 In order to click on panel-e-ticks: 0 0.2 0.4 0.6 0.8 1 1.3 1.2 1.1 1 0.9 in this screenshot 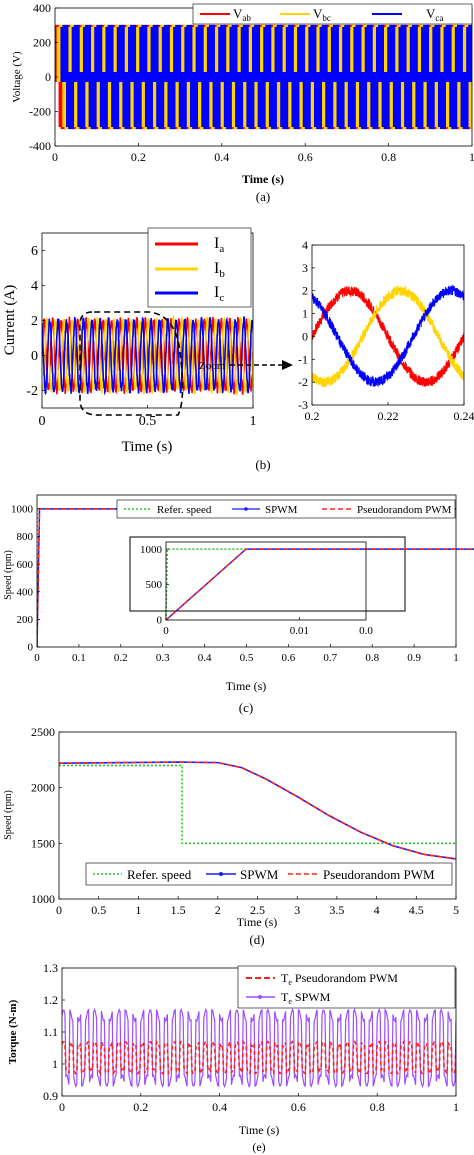, I will do `click(251, 1037)`.